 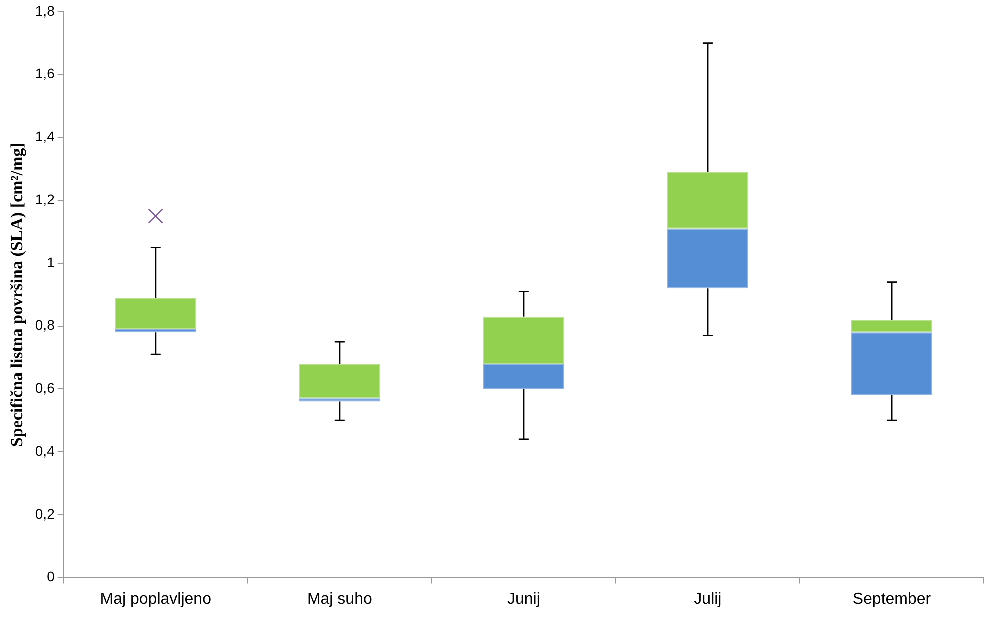 What do you see at coordinates (17, 295) in the screenshot?
I see `y-axis-title: Specifična listna površina (SLA) [cm²/mg]` at bounding box center [17, 295].